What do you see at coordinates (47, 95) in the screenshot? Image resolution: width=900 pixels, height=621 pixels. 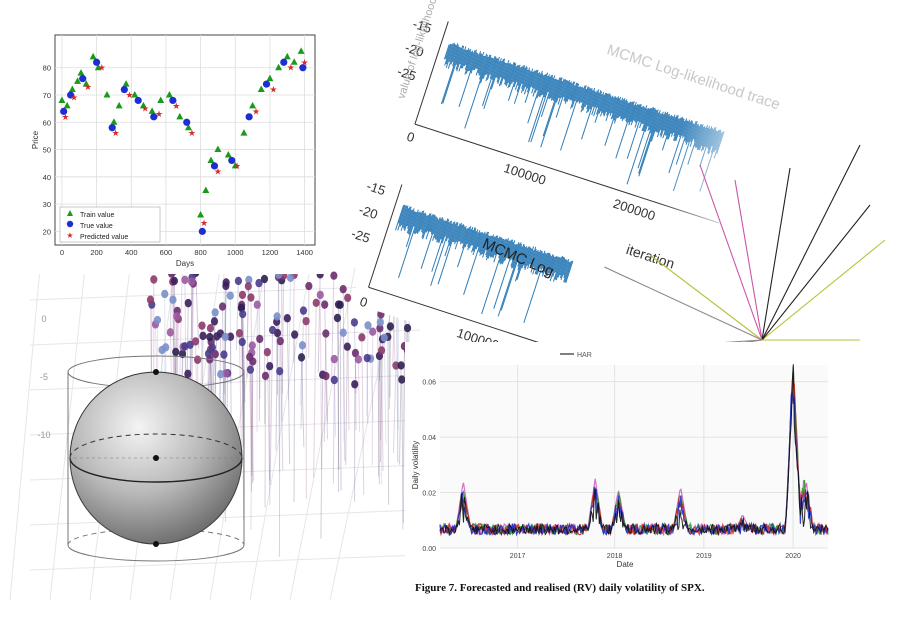 I see `stock-y-tick: 70` at bounding box center [47, 95].